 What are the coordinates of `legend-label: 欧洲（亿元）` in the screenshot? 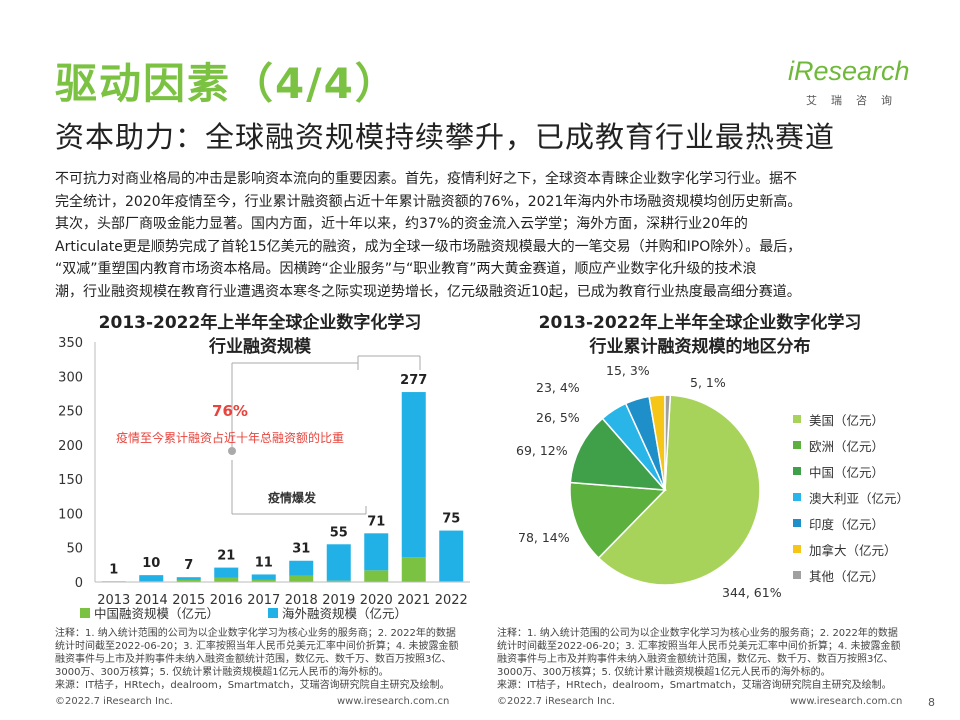 It's located at (847, 446).